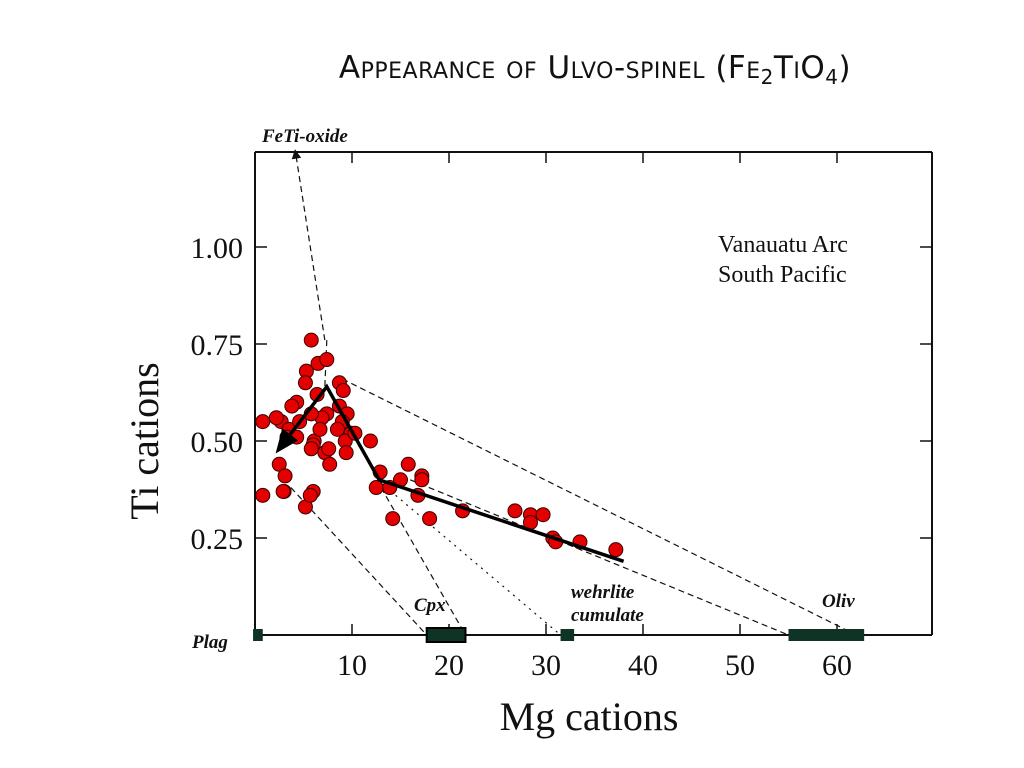  What do you see at coordinates (567, 635) in the screenshot?
I see `wehrlite-cumulate-bar` at bounding box center [567, 635].